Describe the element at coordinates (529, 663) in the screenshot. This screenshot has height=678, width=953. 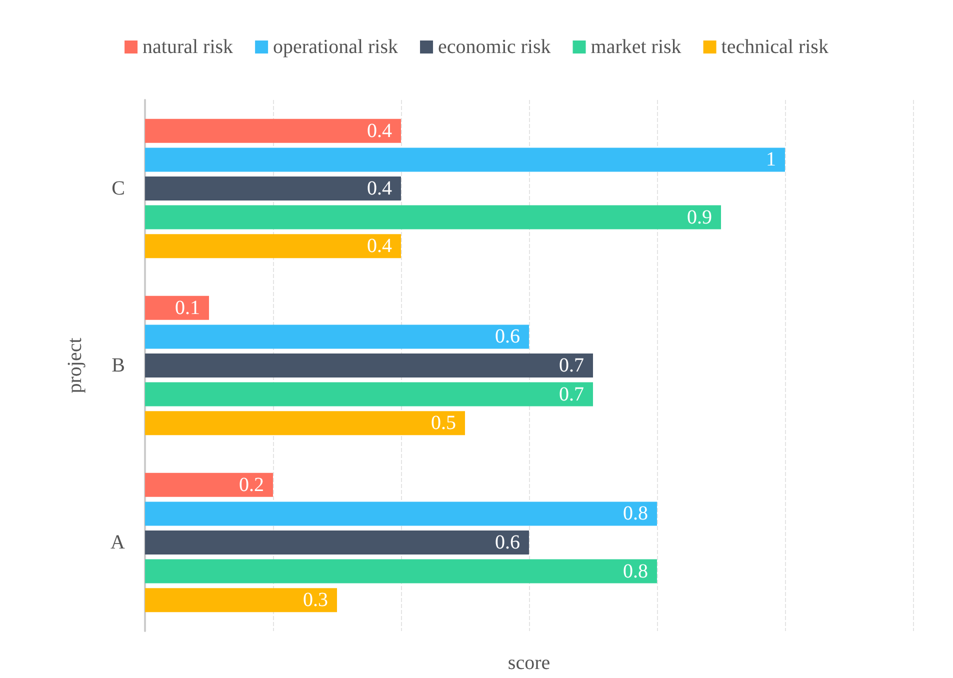
I see `x-axis-title: score` at that location.